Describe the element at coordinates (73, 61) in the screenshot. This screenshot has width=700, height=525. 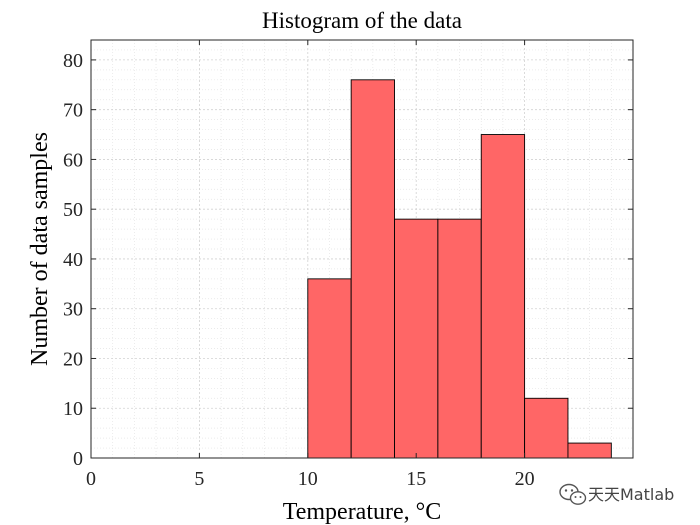
I see `y-tick-label: 80` at that location.